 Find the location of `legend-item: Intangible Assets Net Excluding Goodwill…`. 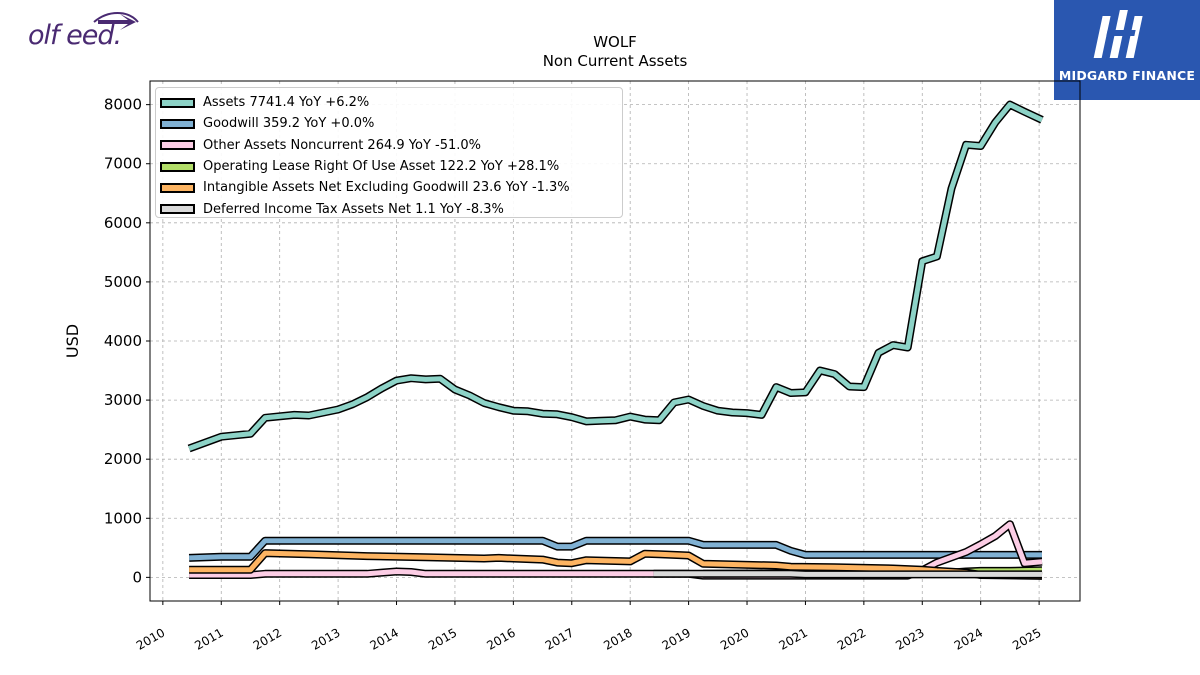

legend-item: Intangible Assets Net Excluding Goodwill… is located at coordinates (391, 187).